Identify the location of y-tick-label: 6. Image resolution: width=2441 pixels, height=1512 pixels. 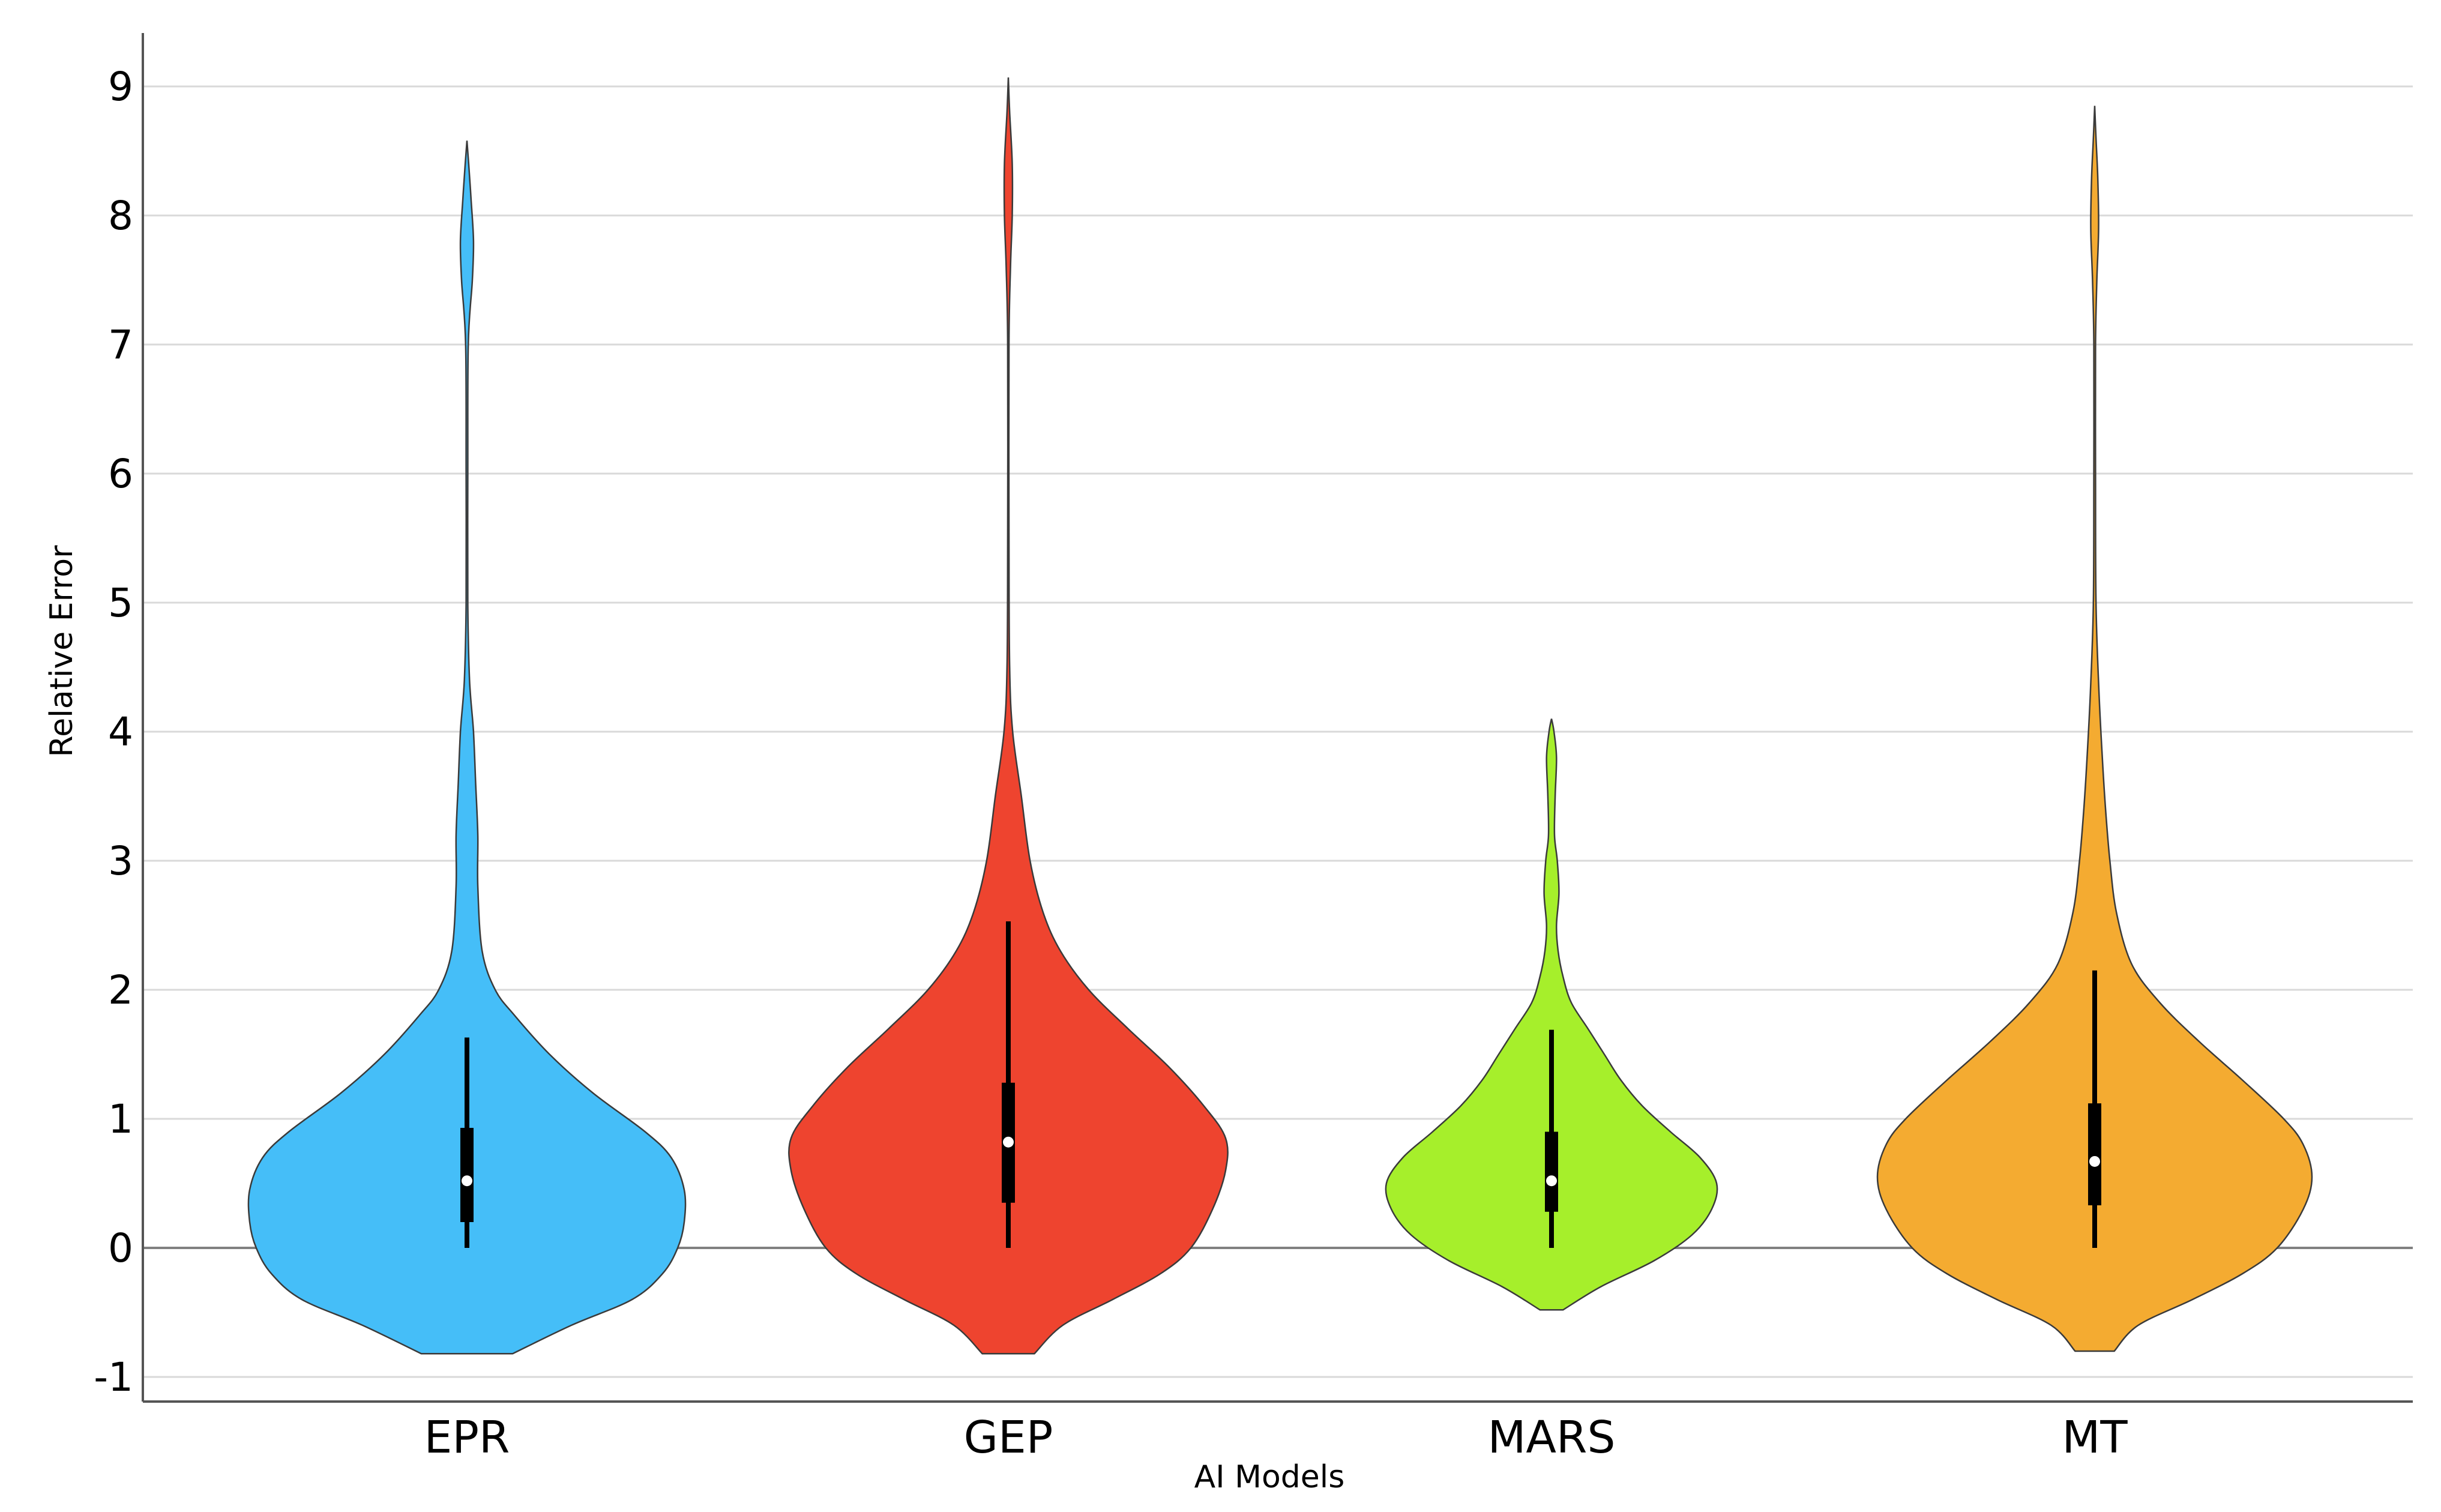
(120, 474).